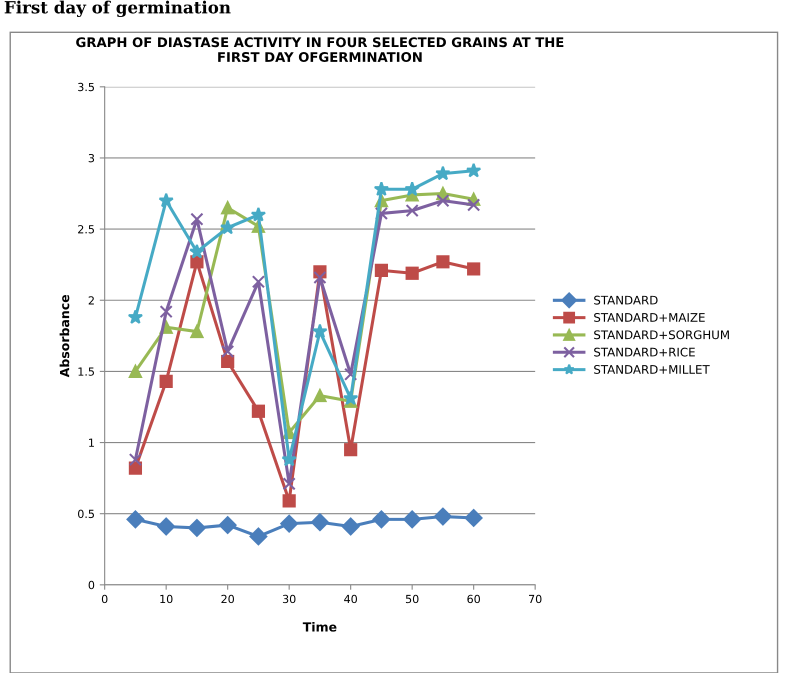 This screenshot has width=787, height=673. What do you see at coordinates (289, 599) in the screenshot?
I see `x-tick-label: 30` at bounding box center [289, 599].